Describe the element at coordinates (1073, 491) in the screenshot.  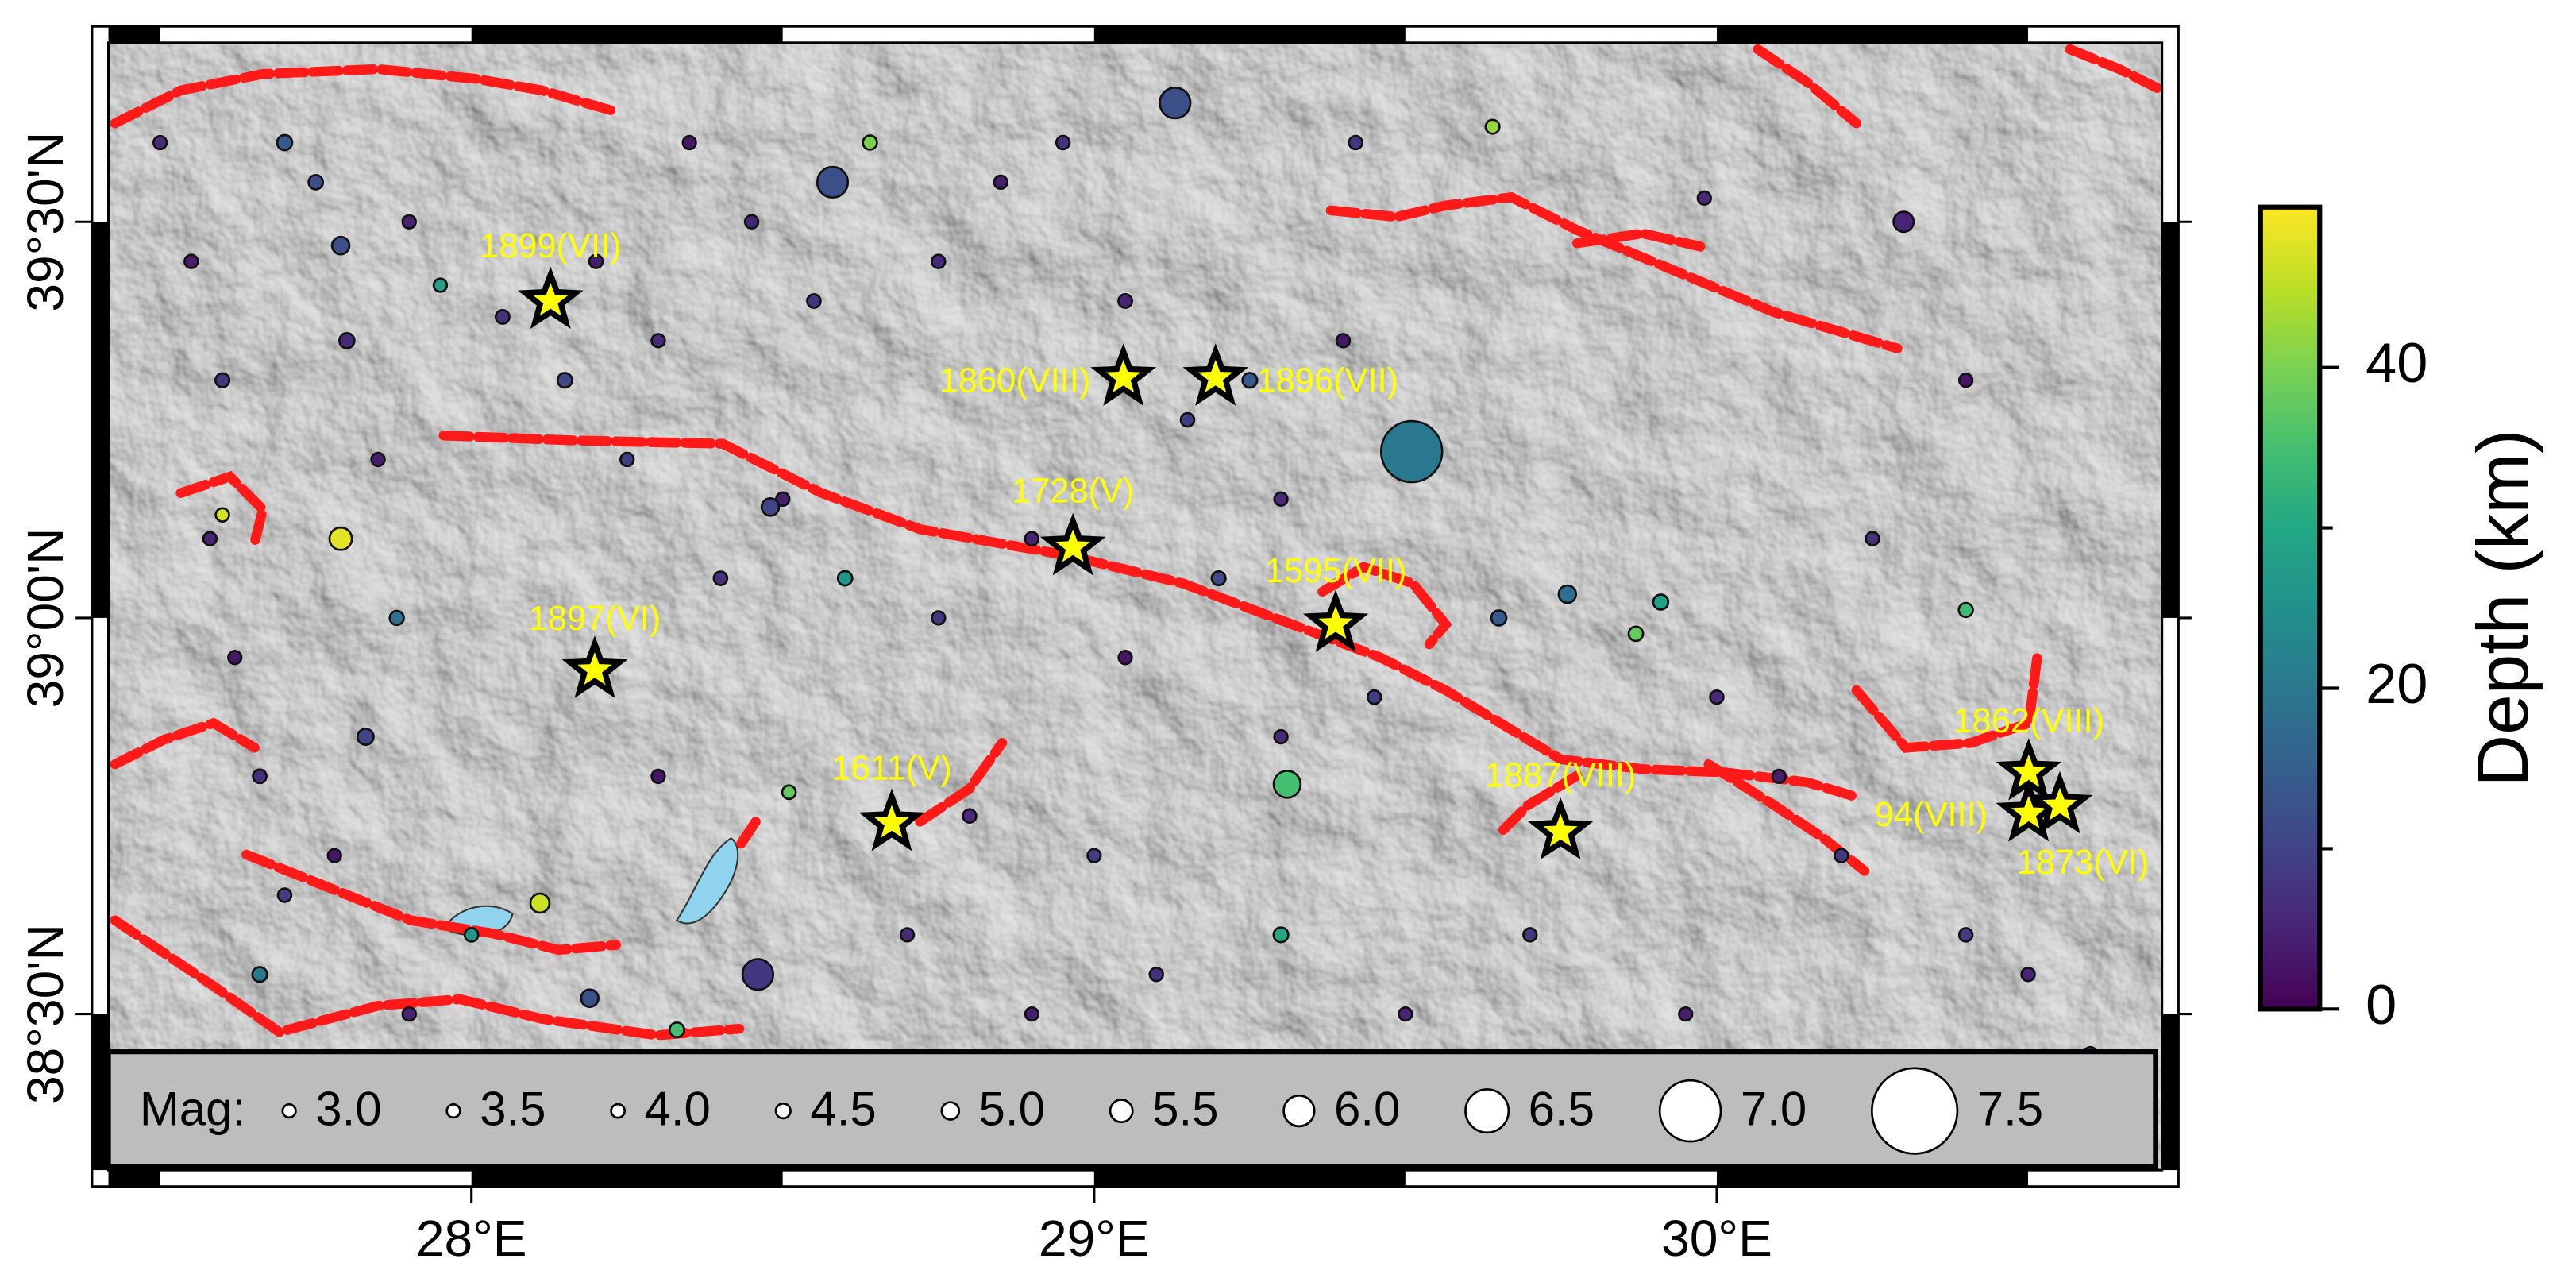
I see `historical-label: 1728(V)` at that location.